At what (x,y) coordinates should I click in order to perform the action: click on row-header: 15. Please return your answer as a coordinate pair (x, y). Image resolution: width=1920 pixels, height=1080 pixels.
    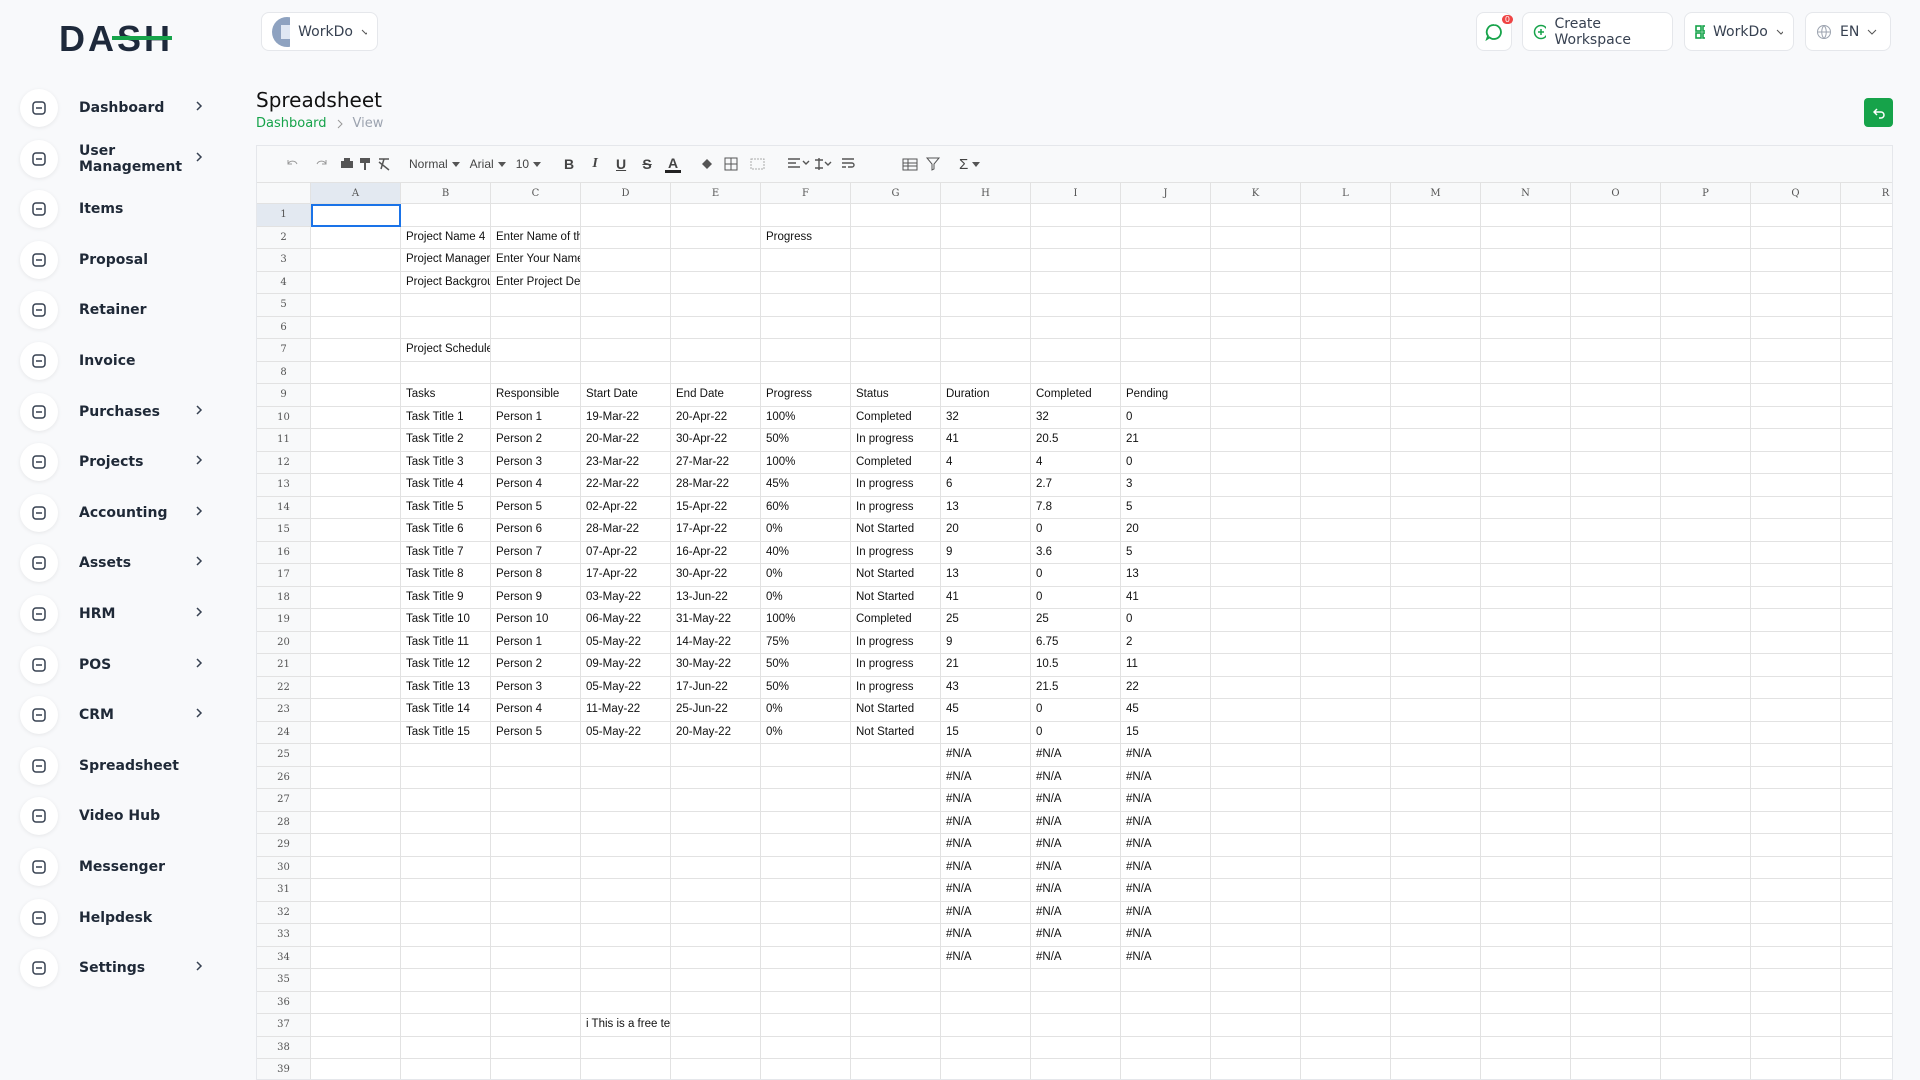
    Looking at the image, I should click on (284, 530).